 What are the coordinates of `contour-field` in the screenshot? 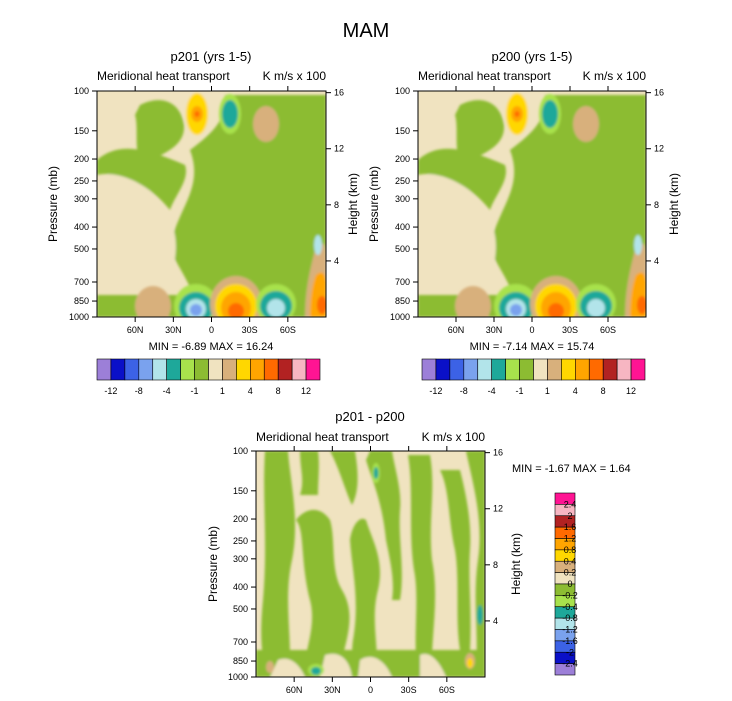 It's located at (532, 204).